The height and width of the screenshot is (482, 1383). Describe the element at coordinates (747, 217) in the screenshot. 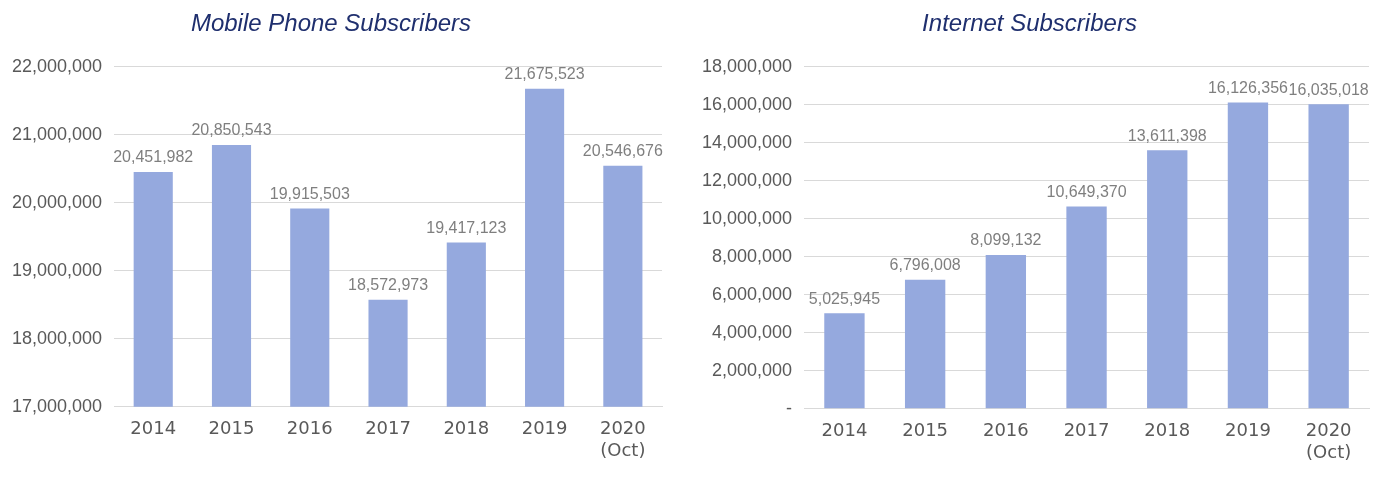

I see `y-tick-label: 10,000,000` at that location.